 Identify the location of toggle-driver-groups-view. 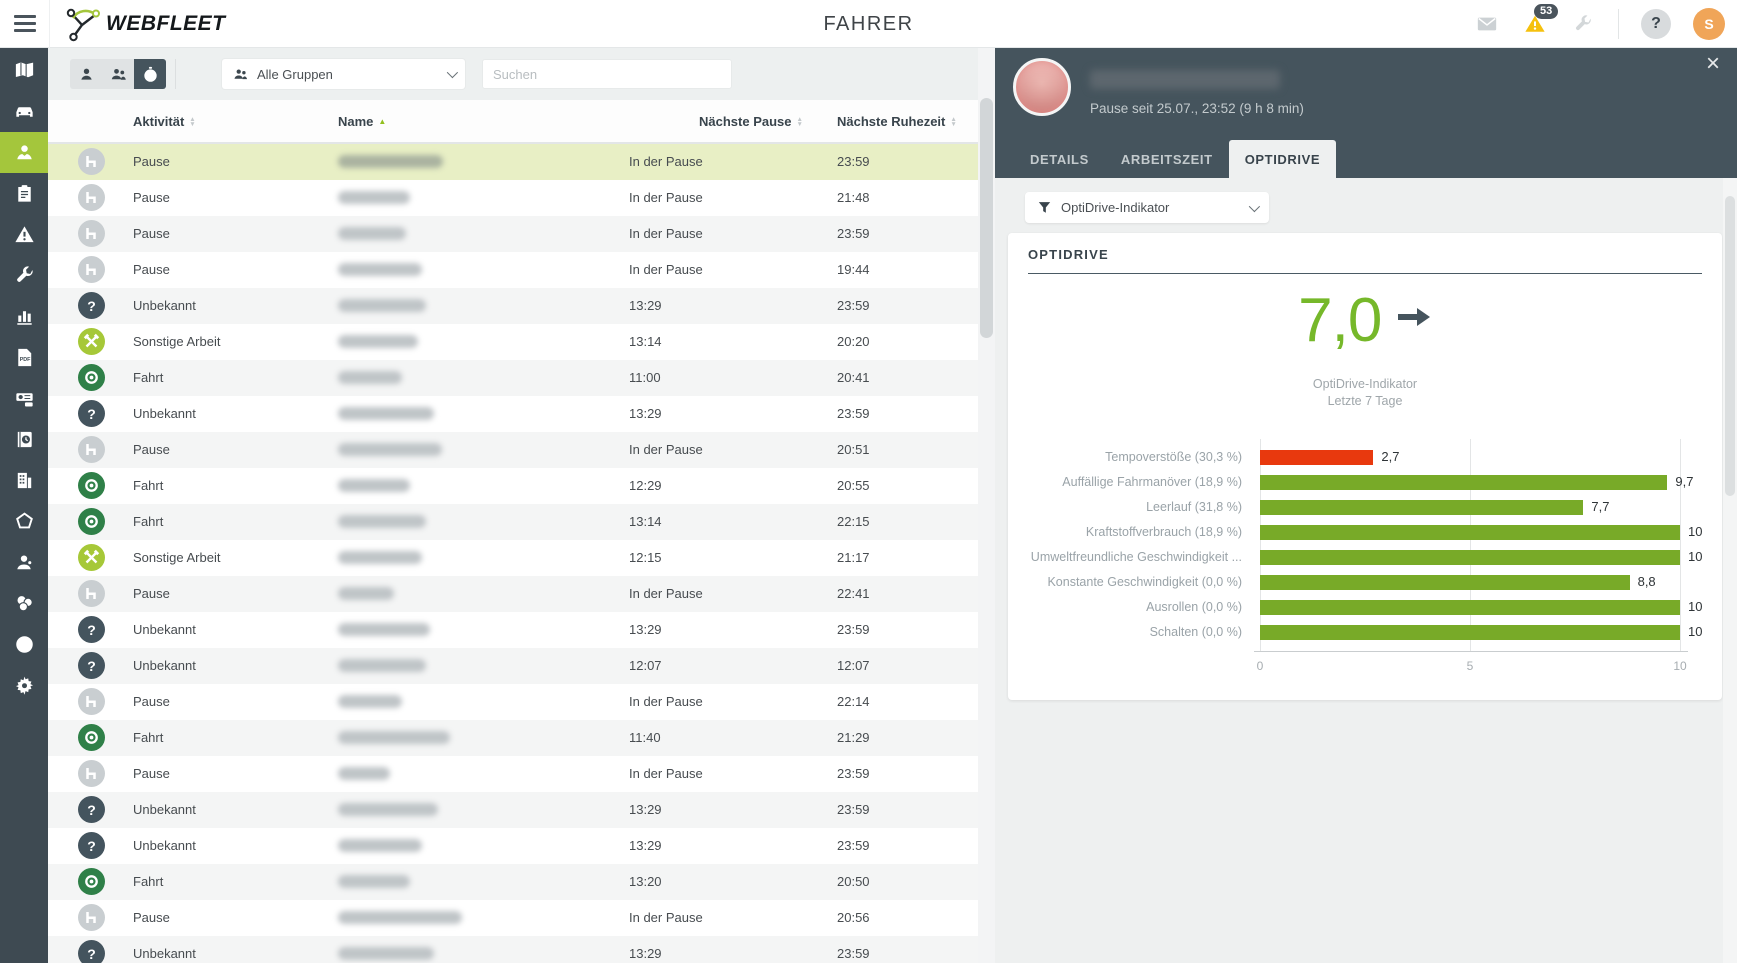
(118, 74).